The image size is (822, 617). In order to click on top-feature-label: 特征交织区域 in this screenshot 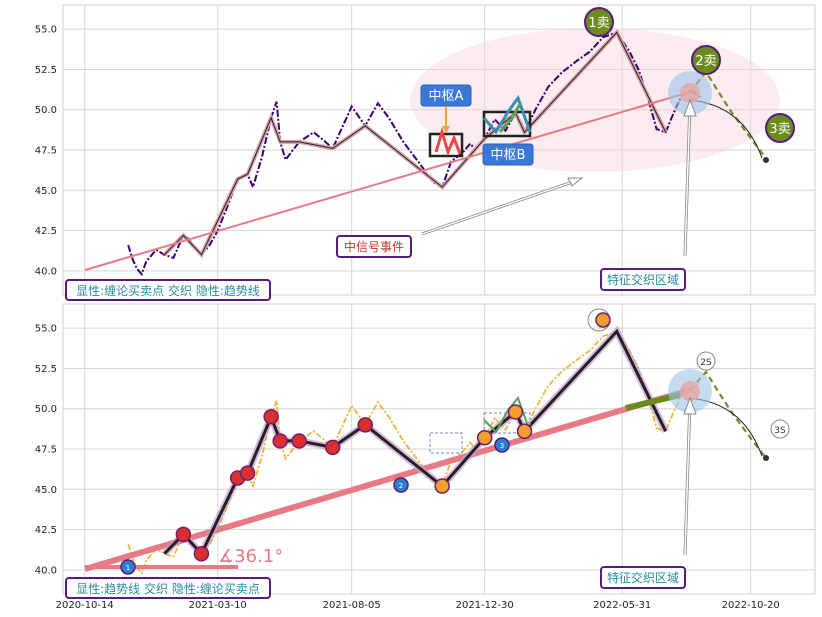, I will do `click(643, 279)`.